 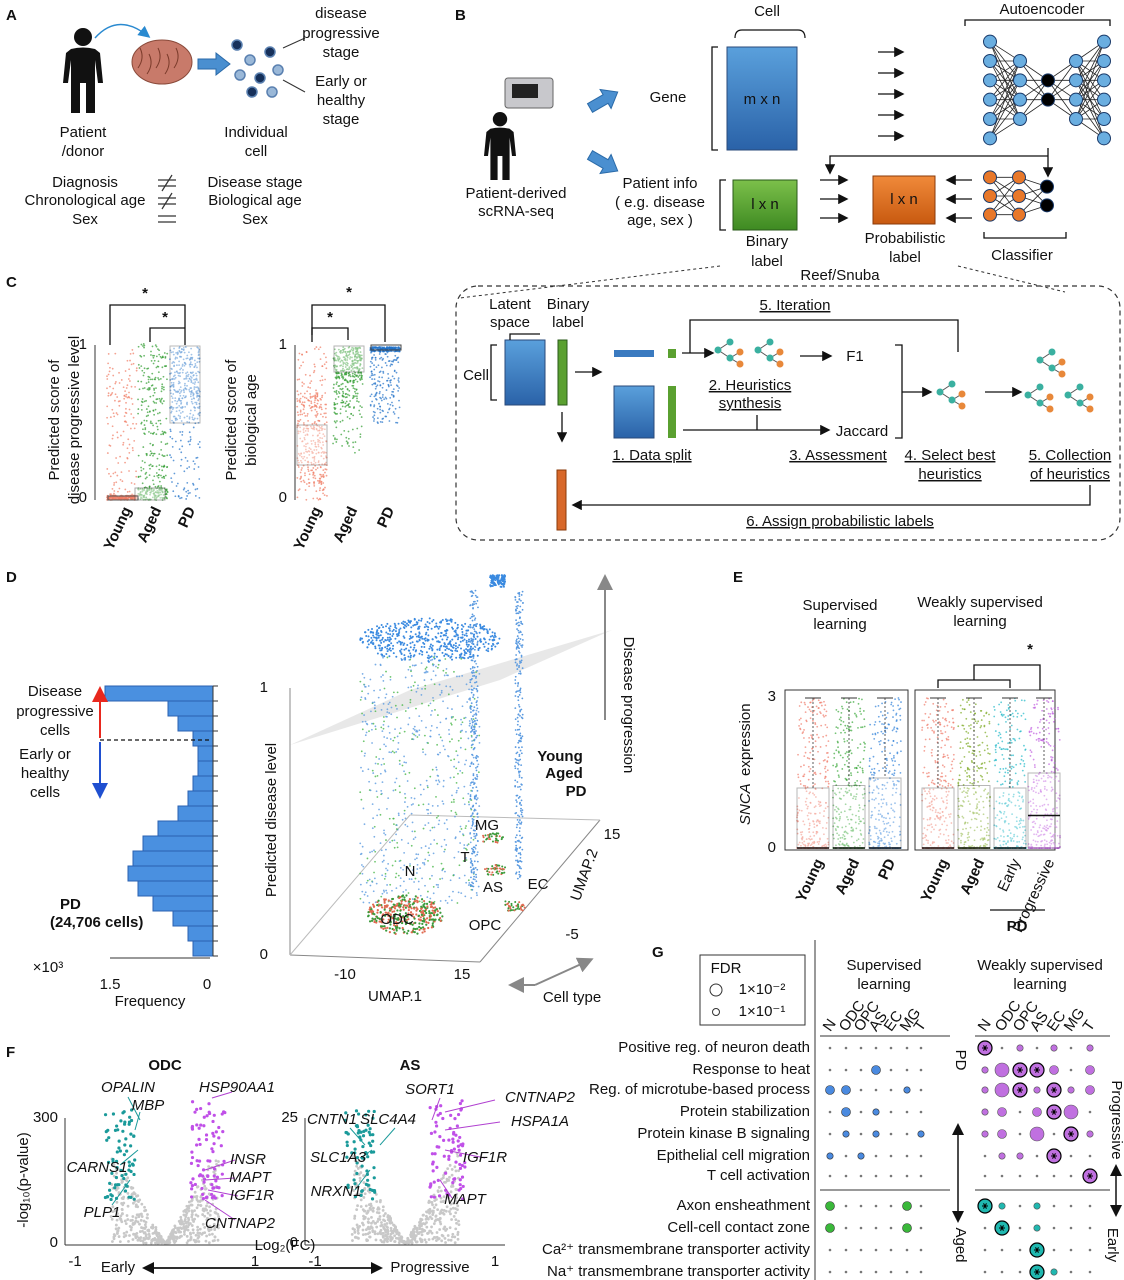 What do you see at coordinates (158, 58) in the screenshot?
I see `brain-fold` at bounding box center [158, 58].